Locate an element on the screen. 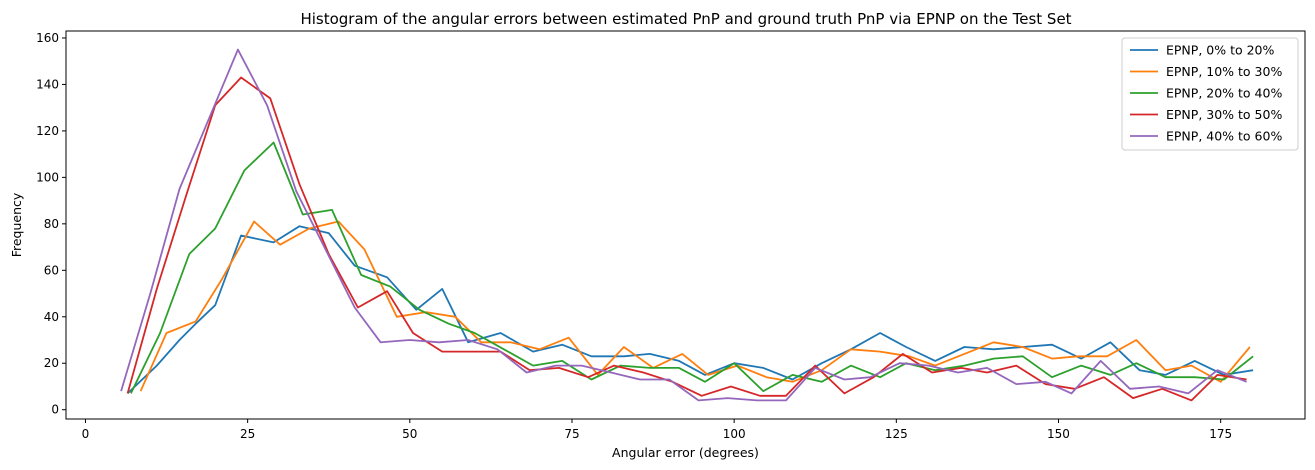  y-axis: 0 20 40 60 80 100 120 140 160 is located at coordinates (51, 224).